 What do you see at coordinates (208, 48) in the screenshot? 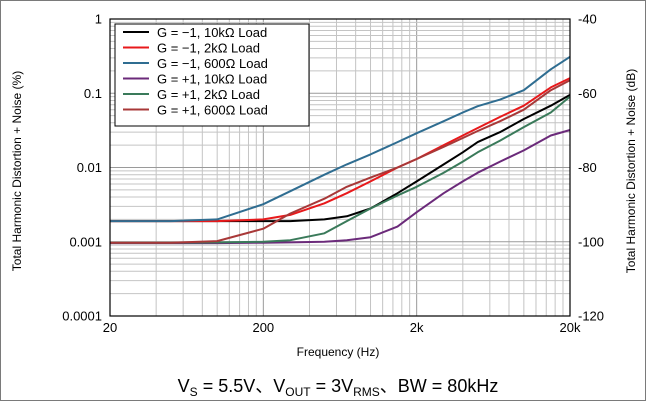
I see `legend-label: G = −1, 2kΩ Load` at bounding box center [208, 48].